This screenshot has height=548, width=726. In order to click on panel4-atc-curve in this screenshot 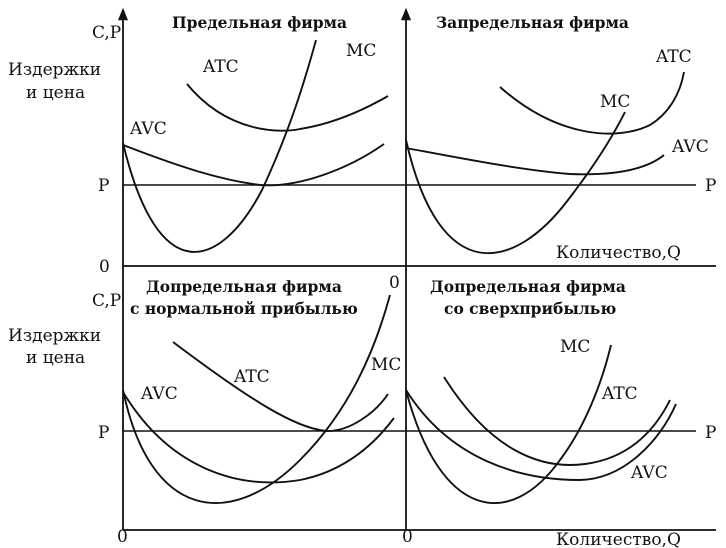, I will do `click(557, 421)`.